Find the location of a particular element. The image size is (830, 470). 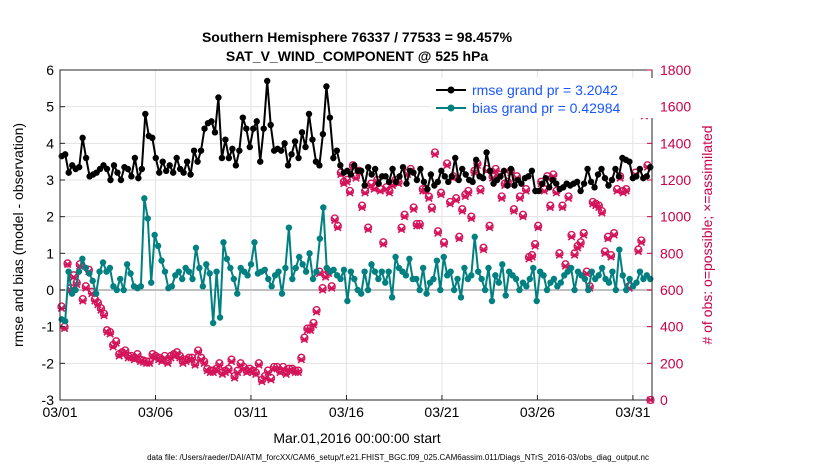

x-tick-label-0: 03/01 is located at coordinates (59, 412).